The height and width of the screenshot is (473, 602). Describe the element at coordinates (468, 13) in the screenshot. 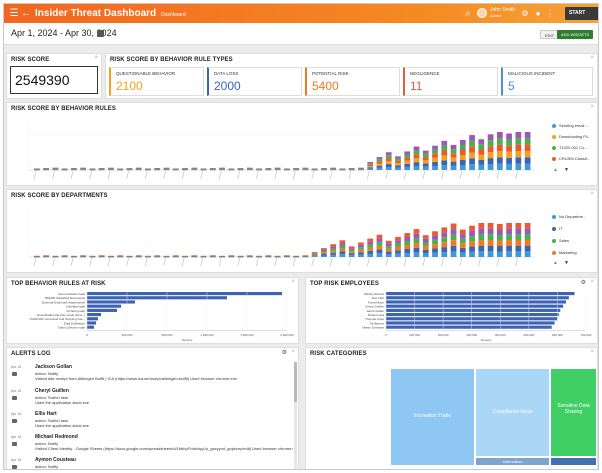

I see `search-icon: ⌕` at that location.